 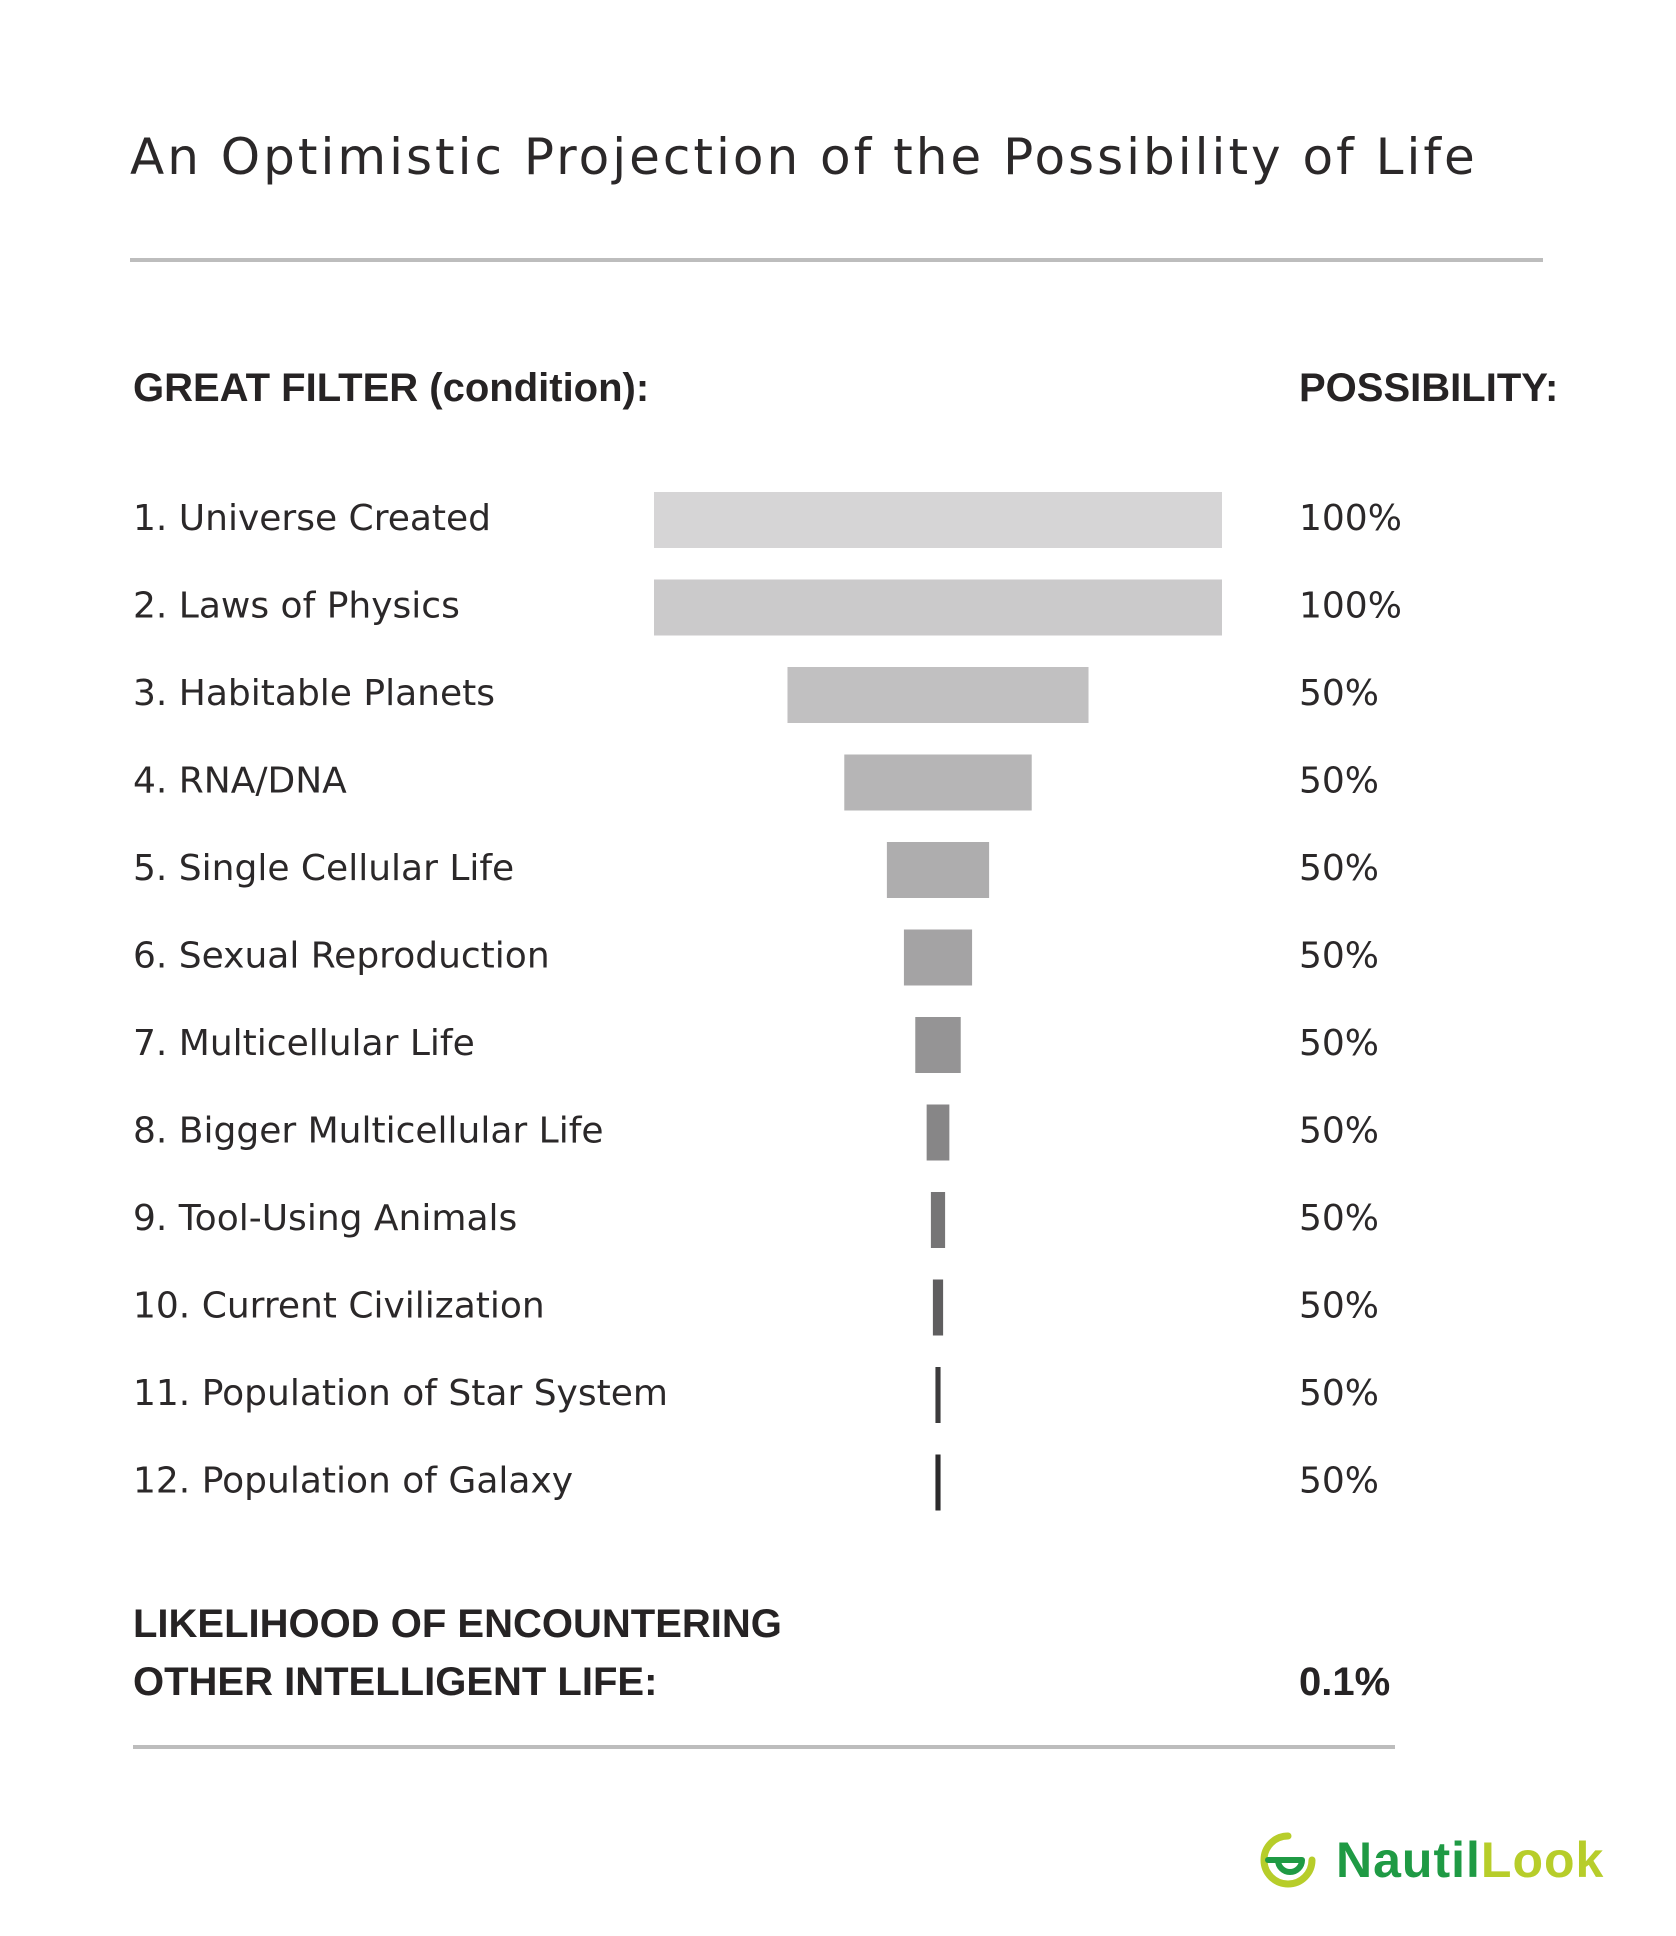 What do you see at coordinates (395, 1682) in the screenshot?
I see `likelihood-label-line2: OTHER INTELLIGENT LIFE:` at bounding box center [395, 1682].